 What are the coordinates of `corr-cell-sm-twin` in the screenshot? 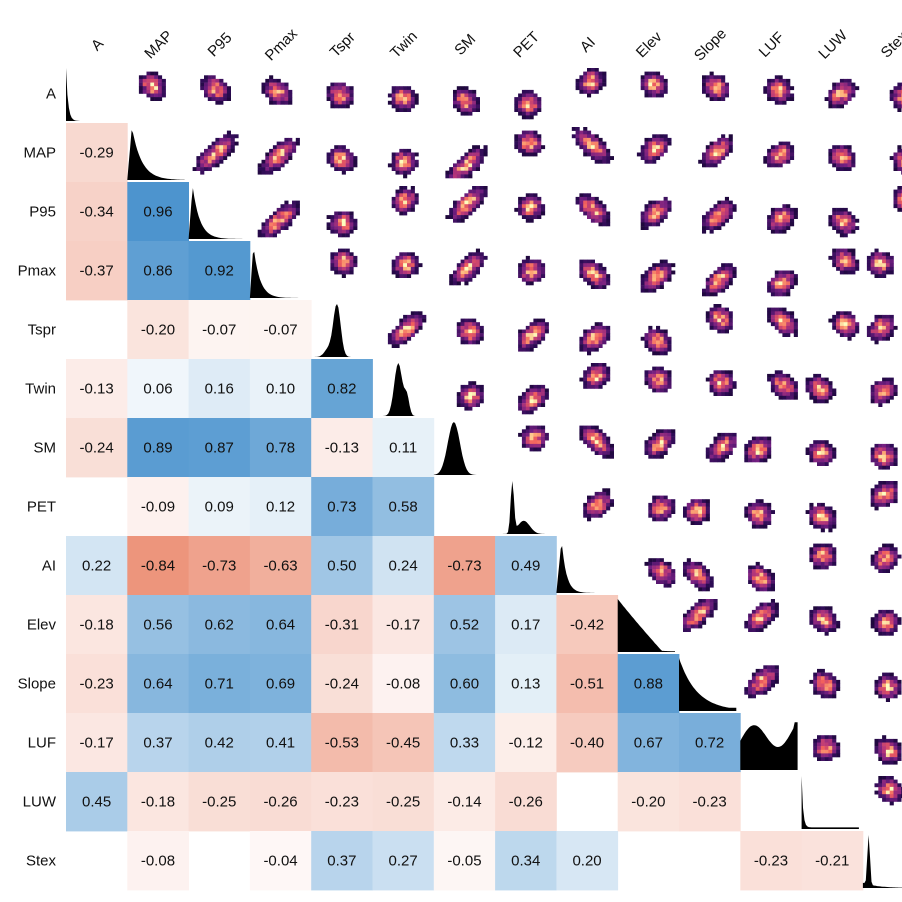 It's located at (403, 448).